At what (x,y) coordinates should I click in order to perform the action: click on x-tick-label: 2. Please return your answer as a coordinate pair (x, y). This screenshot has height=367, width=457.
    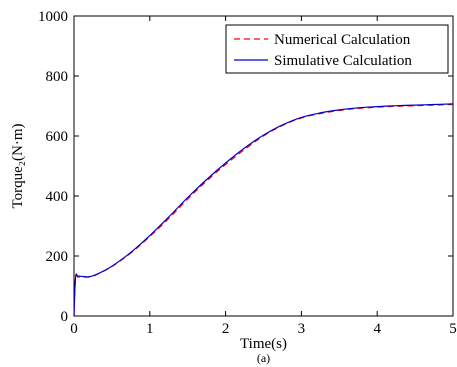
    Looking at the image, I should click on (226, 329).